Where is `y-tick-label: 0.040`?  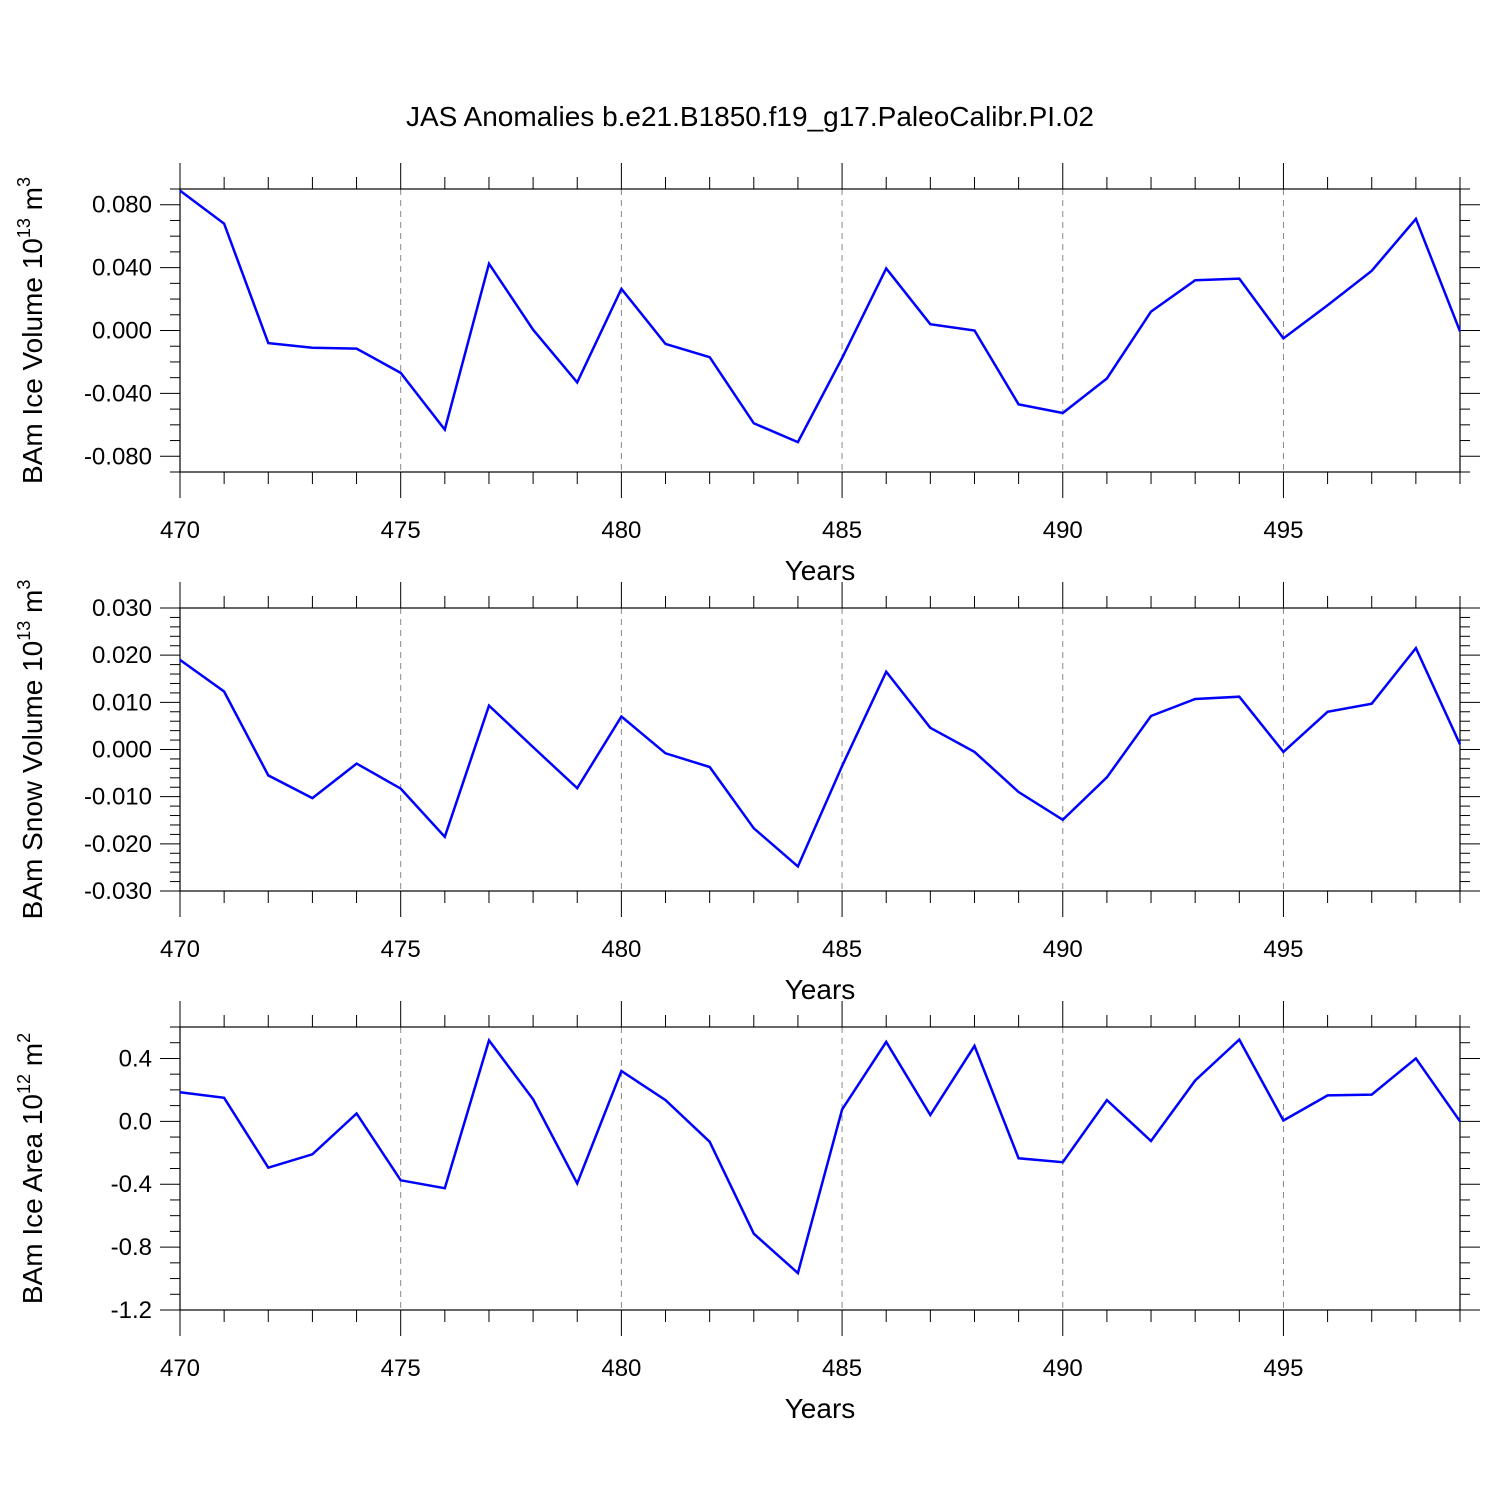
y-tick-label: 0.040 is located at coordinates (122, 268).